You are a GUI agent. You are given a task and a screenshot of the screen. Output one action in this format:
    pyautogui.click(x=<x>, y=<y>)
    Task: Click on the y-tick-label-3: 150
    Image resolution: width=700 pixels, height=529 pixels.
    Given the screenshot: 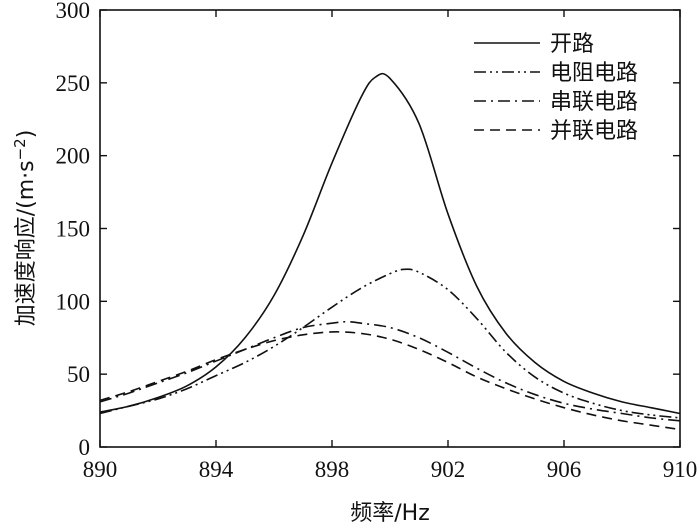 What is the action you would take?
    pyautogui.click(x=73, y=229)
    